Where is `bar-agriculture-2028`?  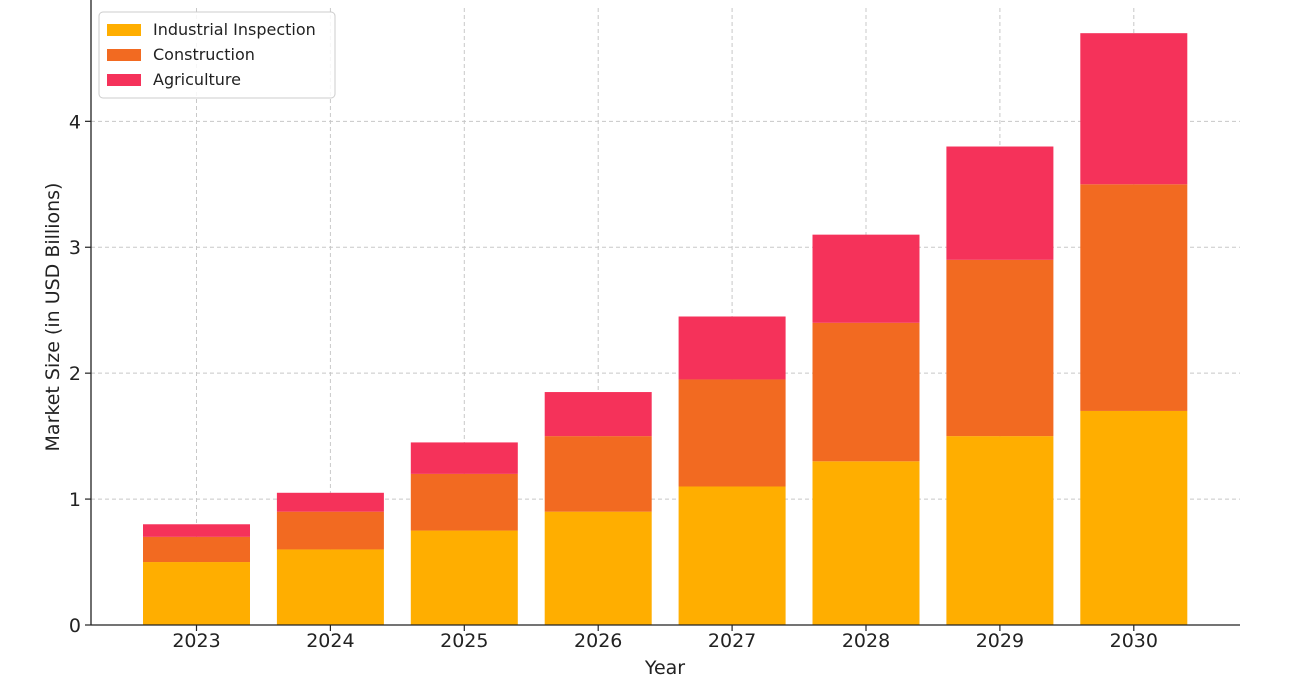
bar-agriculture-2028 is located at coordinates (866, 278).